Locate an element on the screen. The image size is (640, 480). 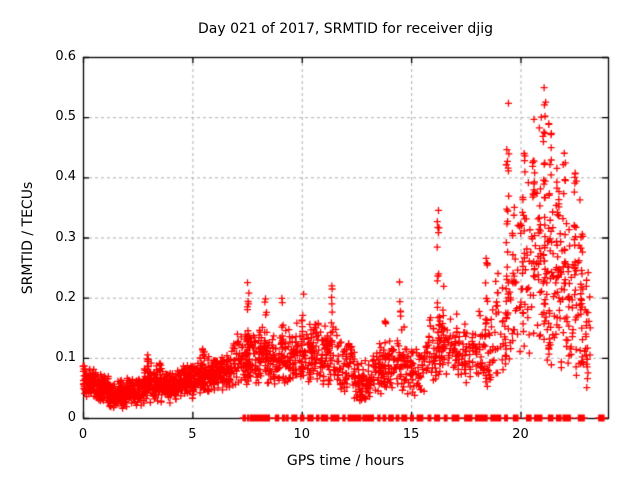
x-tick-label-0: 0 is located at coordinates (83, 434).